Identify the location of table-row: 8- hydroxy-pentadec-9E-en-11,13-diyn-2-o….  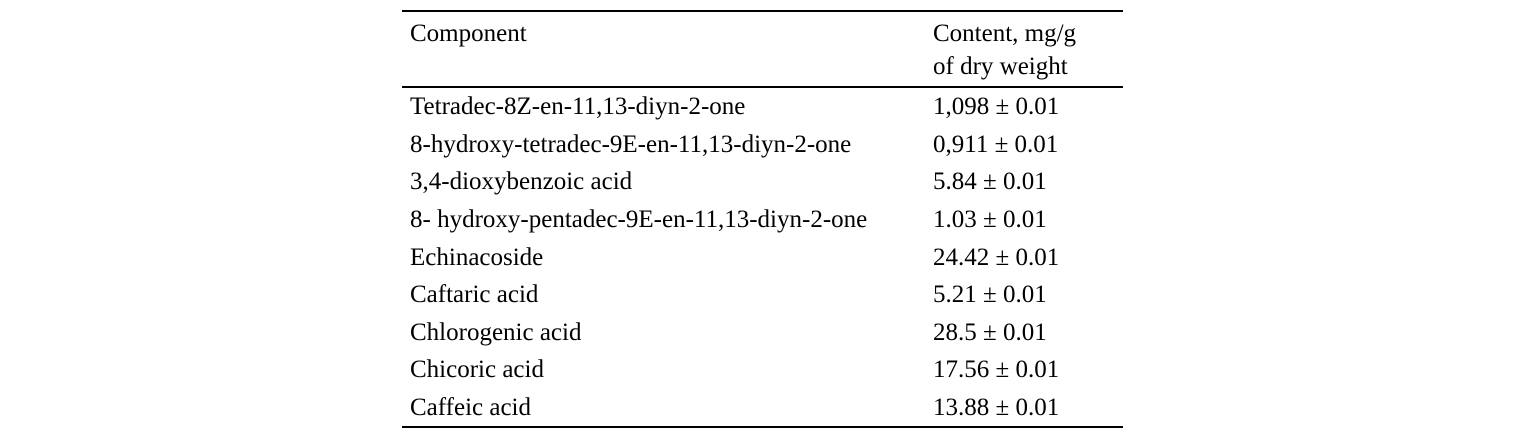
(762, 220).